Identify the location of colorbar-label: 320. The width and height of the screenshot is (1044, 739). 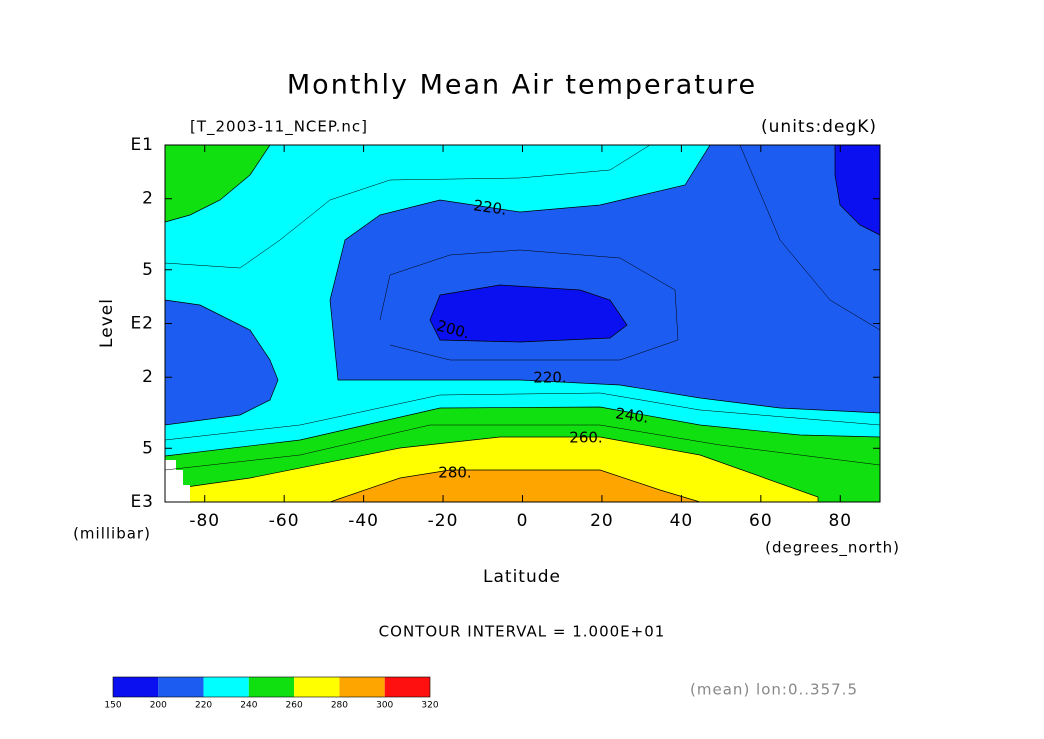
(429, 706).